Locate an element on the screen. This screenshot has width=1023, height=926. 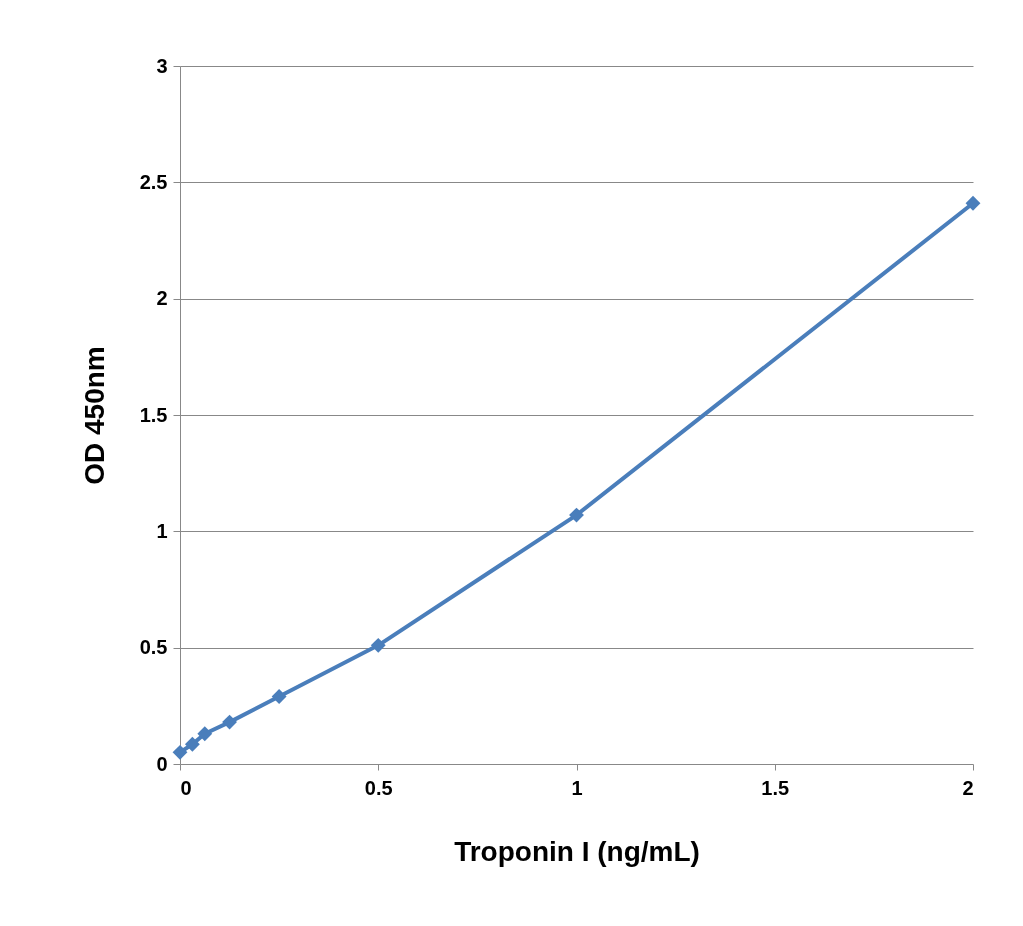
x-tick-label: 1 is located at coordinates (577, 787).